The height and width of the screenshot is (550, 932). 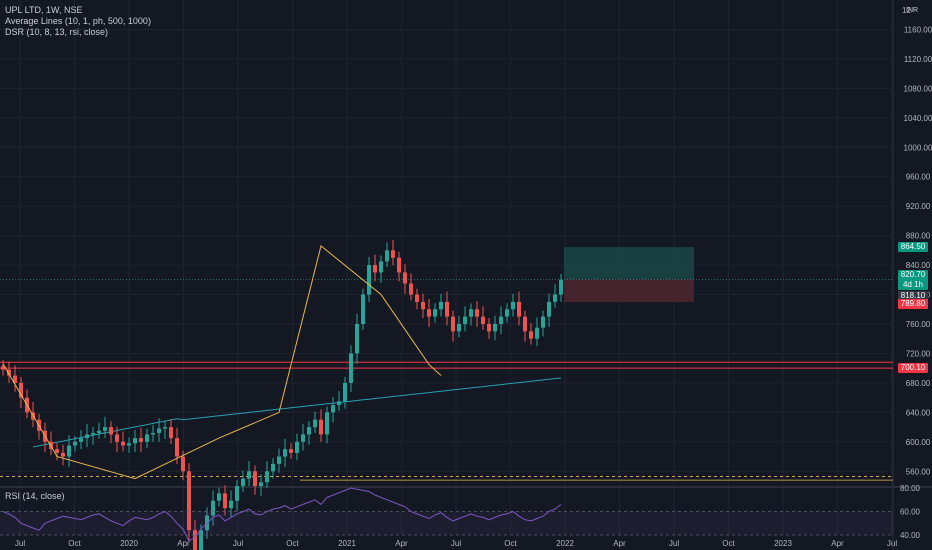 What do you see at coordinates (918, 59) in the screenshot?
I see `y-tick-label: 1120.00` at bounding box center [918, 59].